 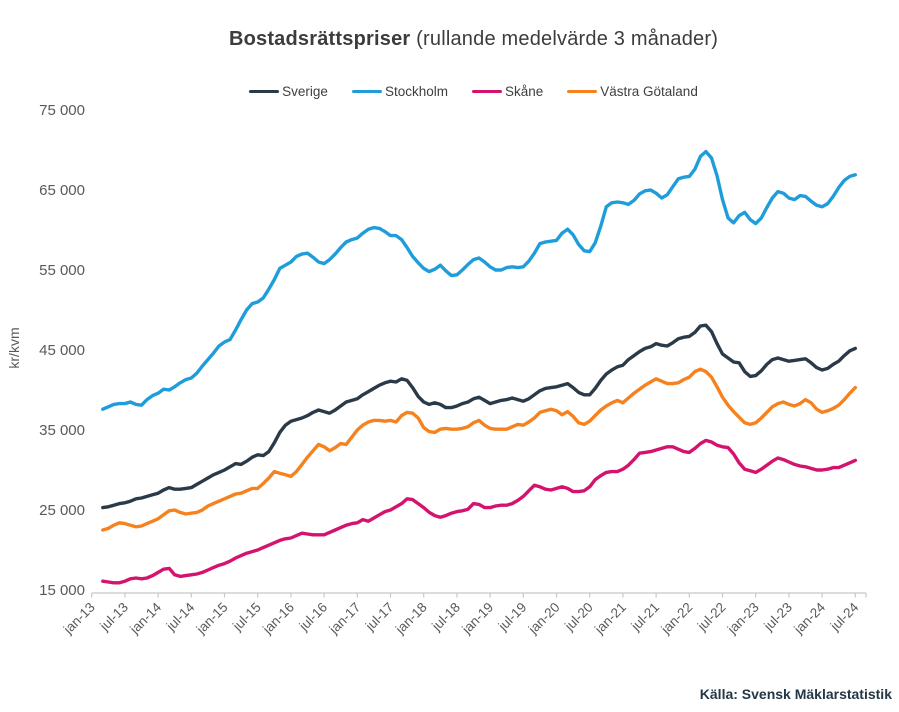 What do you see at coordinates (145, 618) in the screenshot?
I see `x-tick-label: jan-14` at bounding box center [145, 618].